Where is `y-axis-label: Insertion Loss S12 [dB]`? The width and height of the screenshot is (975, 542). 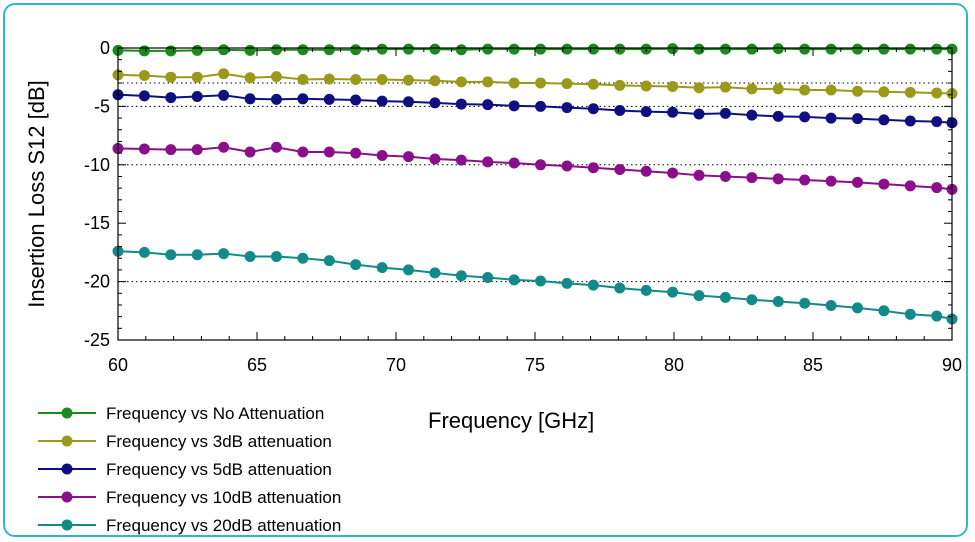
y-axis-label: Insertion Loss S12 [dB] is located at coordinates (36, 193).